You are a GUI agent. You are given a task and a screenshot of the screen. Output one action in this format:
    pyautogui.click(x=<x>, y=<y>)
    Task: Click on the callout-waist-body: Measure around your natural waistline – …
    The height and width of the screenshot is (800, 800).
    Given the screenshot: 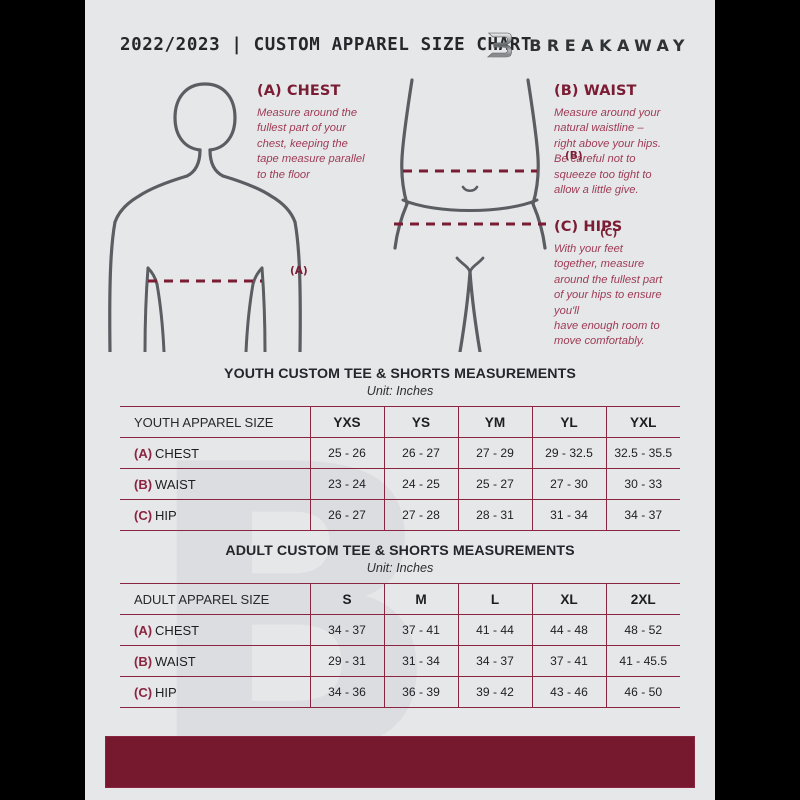 What is the action you would take?
    pyautogui.click(x=607, y=152)
    